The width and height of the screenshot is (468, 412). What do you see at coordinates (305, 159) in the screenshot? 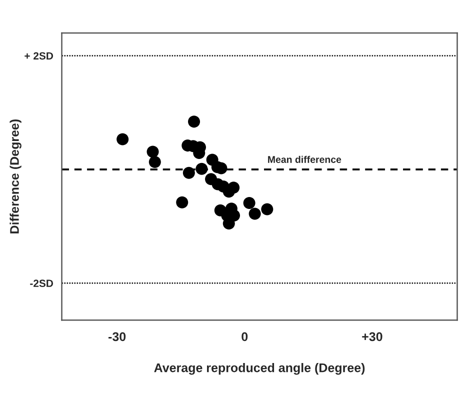
I see `ref-line-label: Mean difference` at bounding box center [305, 159].